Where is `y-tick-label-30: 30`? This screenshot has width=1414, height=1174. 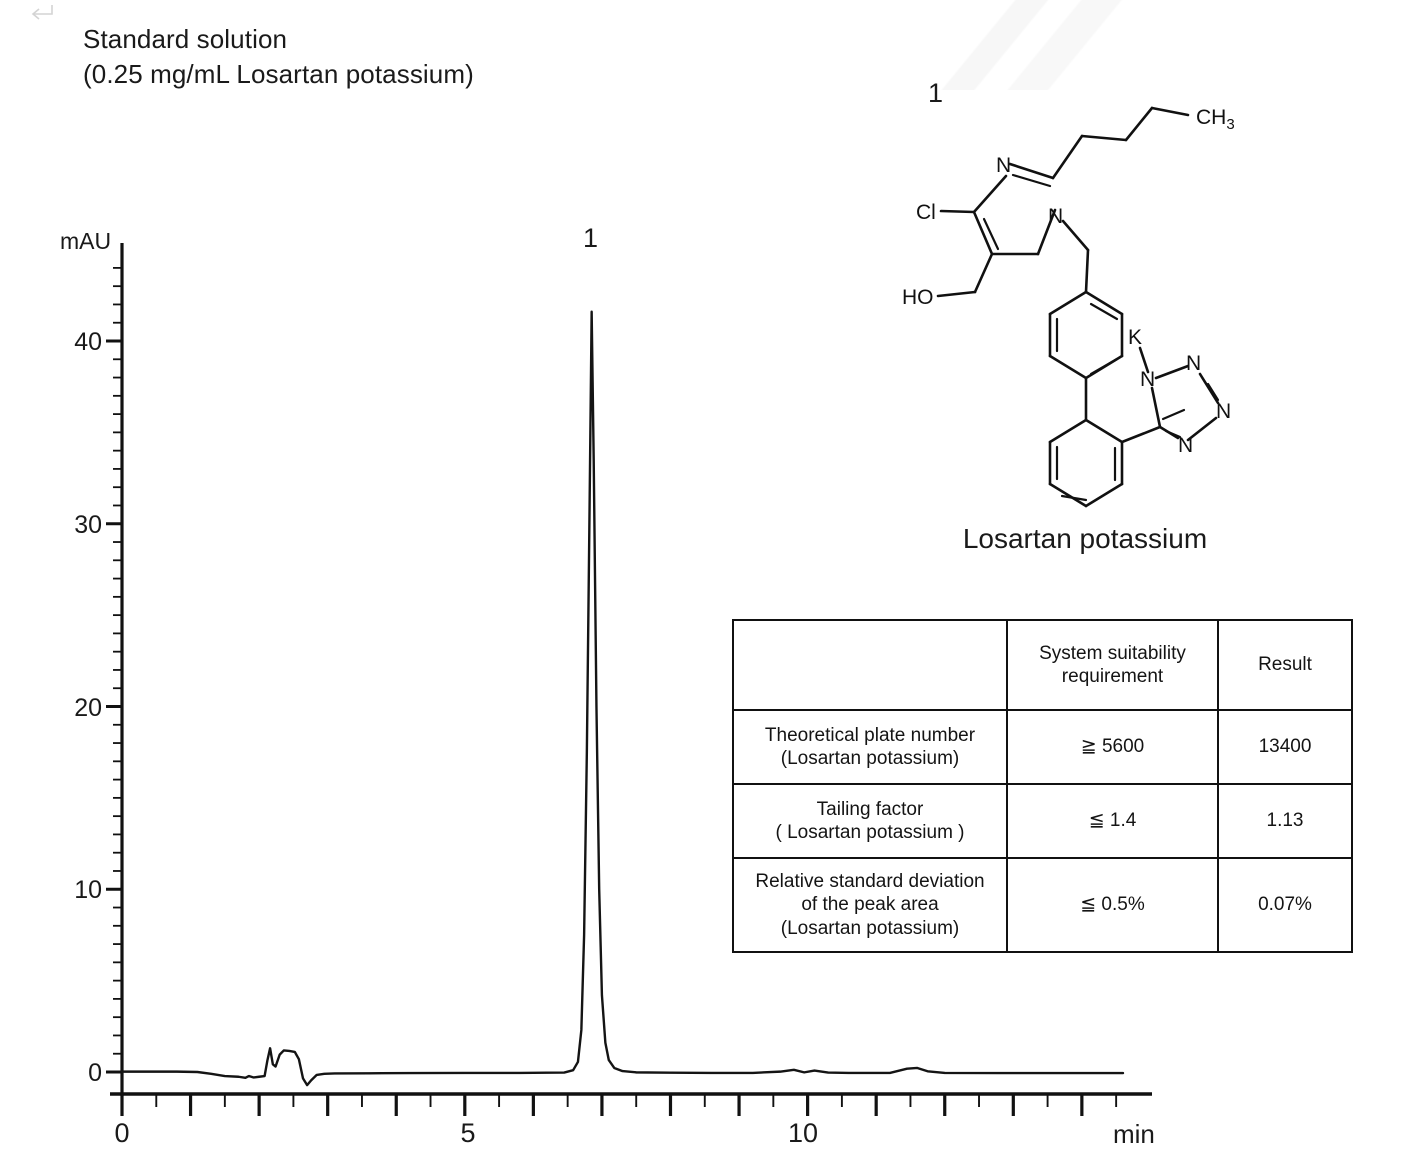 y-tick-label-30: 30 is located at coordinates (88, 525).